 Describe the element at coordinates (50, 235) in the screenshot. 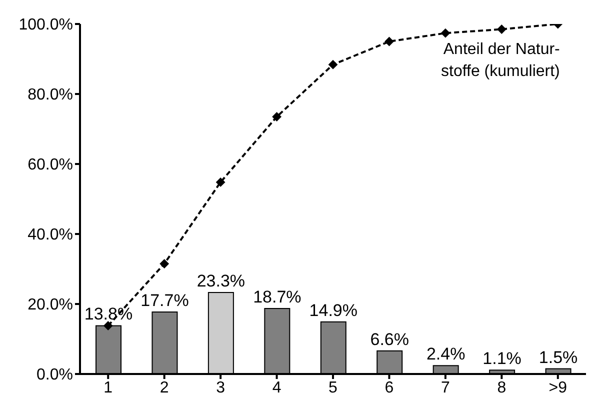

I see `y-tick-label: 40.0%` at that location.